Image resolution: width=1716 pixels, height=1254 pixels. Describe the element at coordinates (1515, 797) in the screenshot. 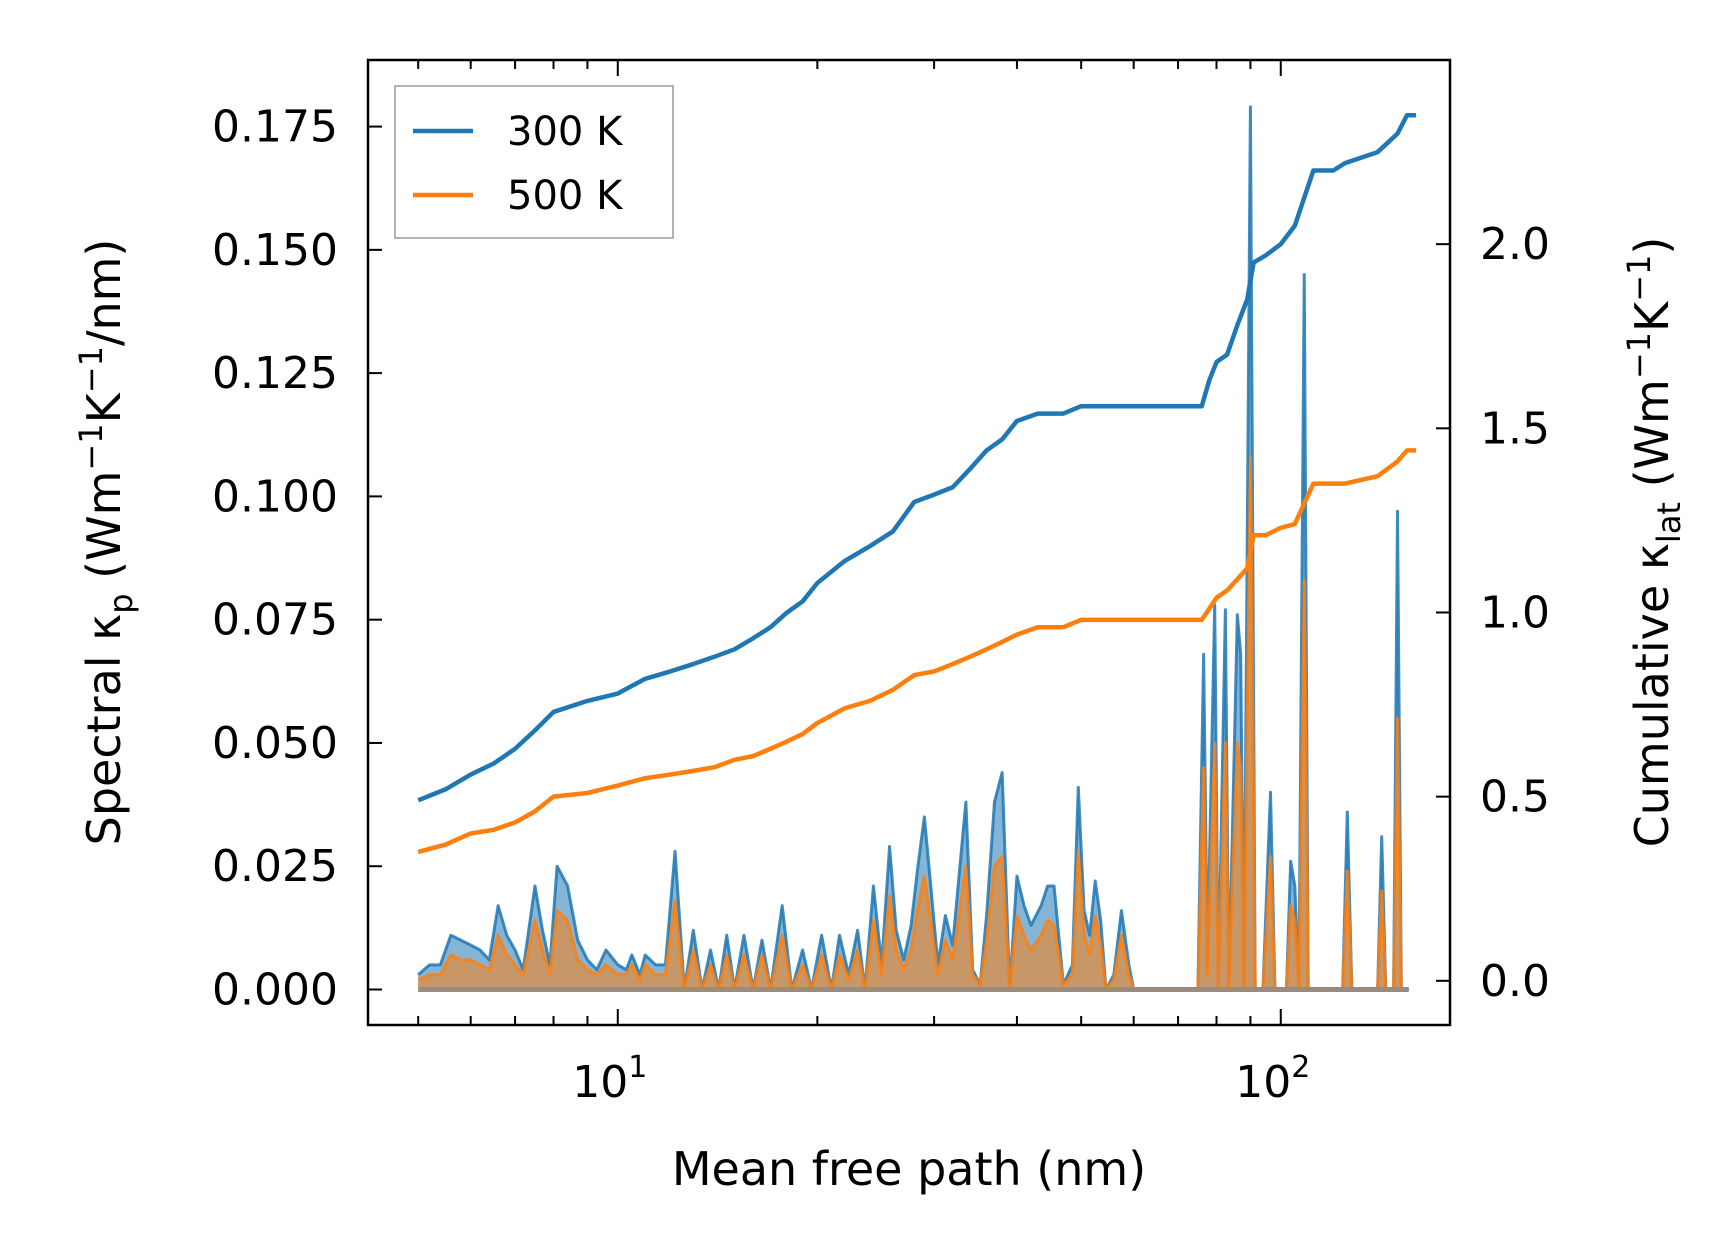

I see `y-right-tick-label: 0.5` at that location.